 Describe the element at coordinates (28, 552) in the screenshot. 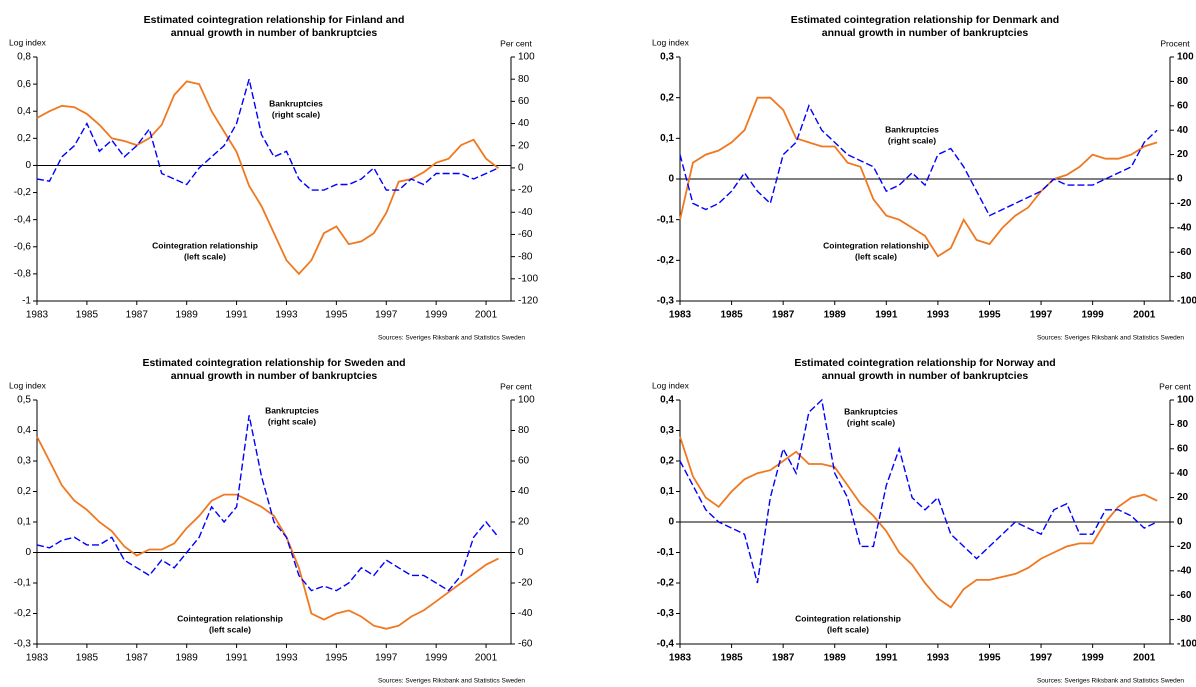

I see `y-tick-label: 0` at that location.